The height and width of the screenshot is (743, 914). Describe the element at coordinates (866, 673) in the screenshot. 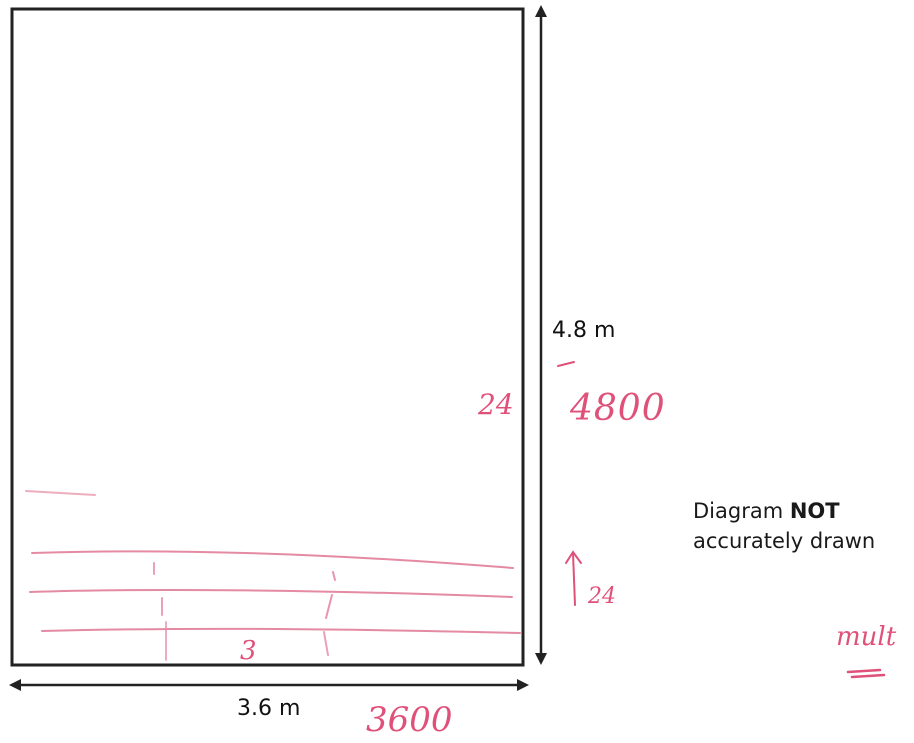

I see `mult-underline` at that location.